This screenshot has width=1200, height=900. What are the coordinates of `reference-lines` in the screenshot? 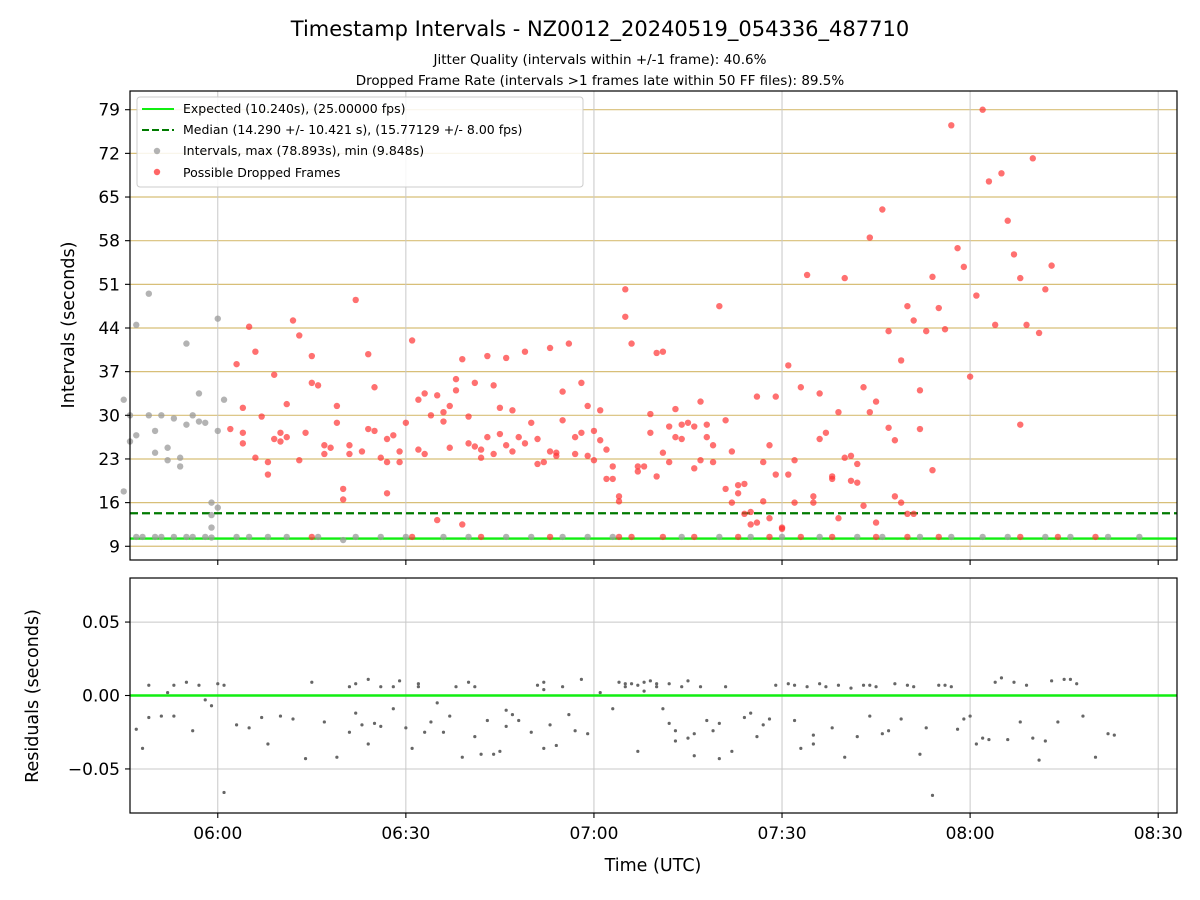 It's located at (653, 526).